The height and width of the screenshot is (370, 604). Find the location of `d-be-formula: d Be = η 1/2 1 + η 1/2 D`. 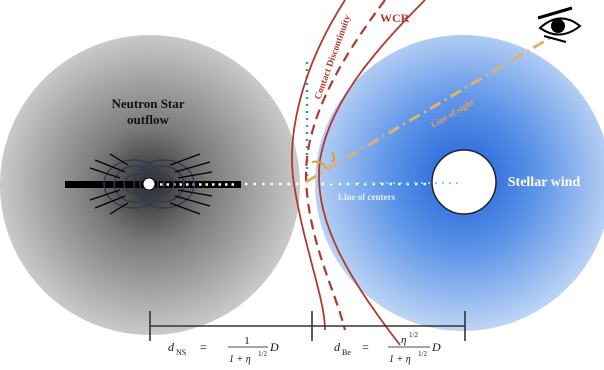

d-be-formula: d Be = η 1/2 1 + η 1/2 D is located at coordinates (387, 348).